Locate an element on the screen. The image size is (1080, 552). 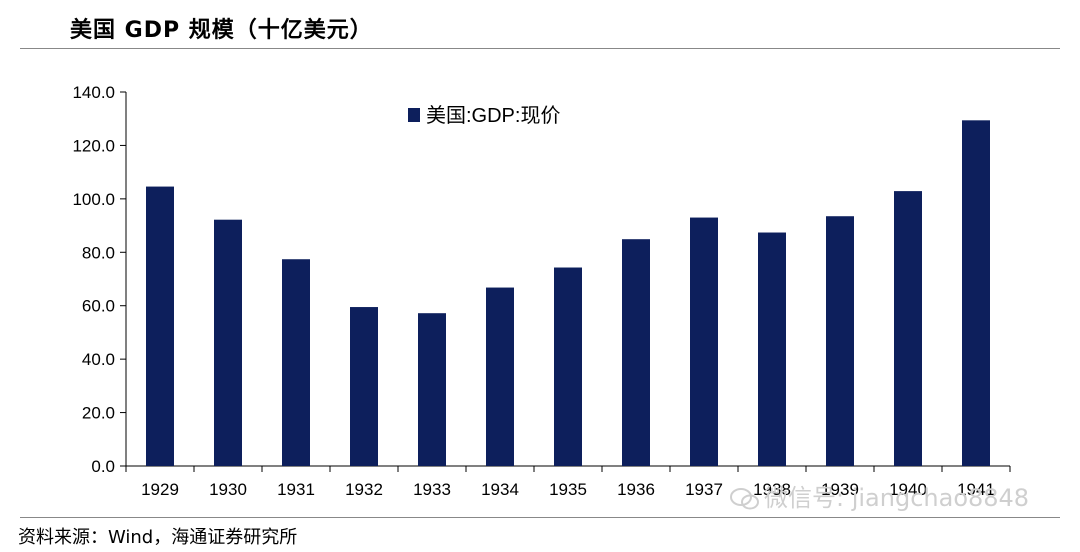
wechat-icon is located at coordinates (744, 499).